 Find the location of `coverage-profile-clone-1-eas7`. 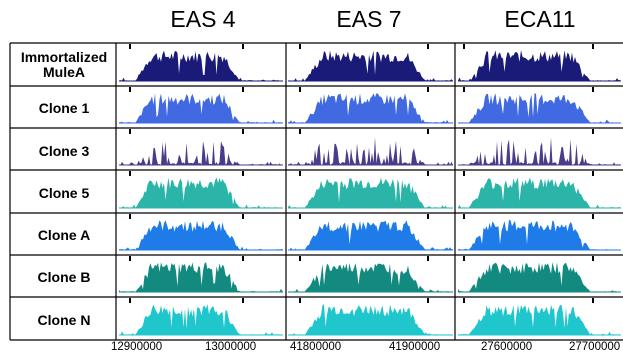

coverage-profile-clone-1-eas7 is located at coordinates (370, 108).